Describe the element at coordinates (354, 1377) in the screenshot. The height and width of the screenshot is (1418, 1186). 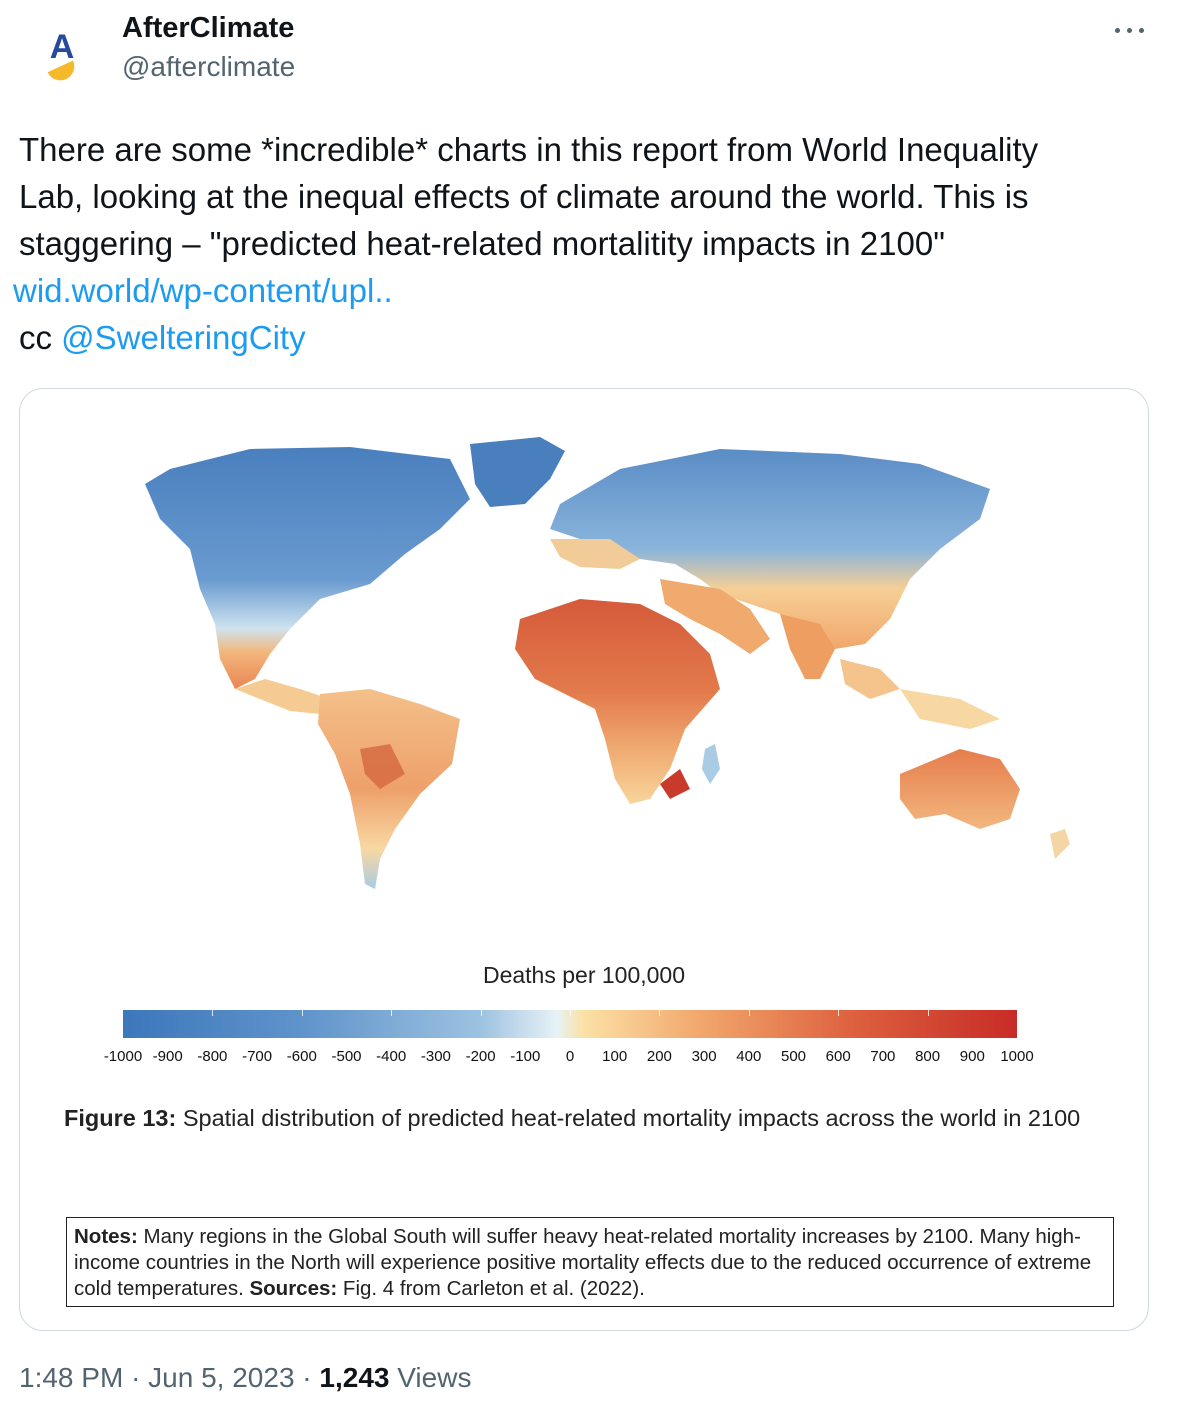
I see `views-count: 1,243` at that location.